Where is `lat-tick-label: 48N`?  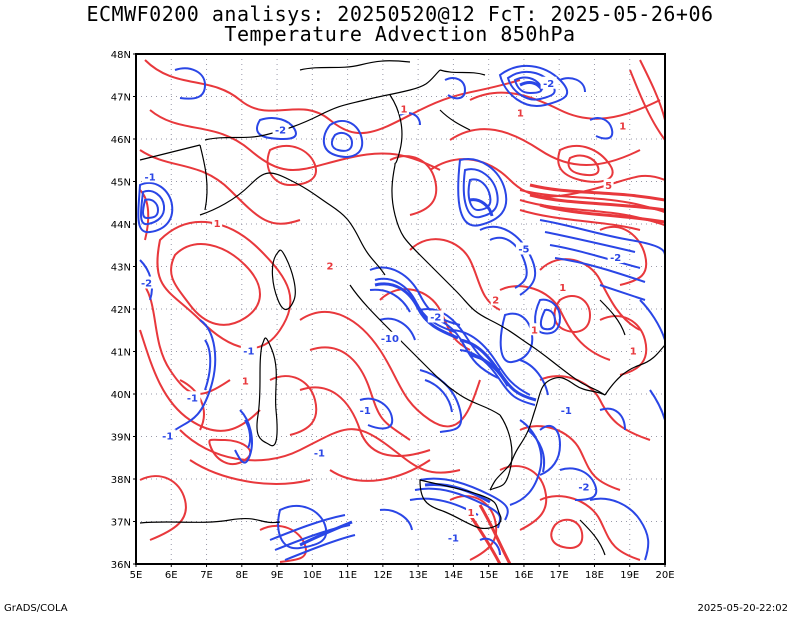
lat-tick-label: 48N is located at coordinates (121, 55).